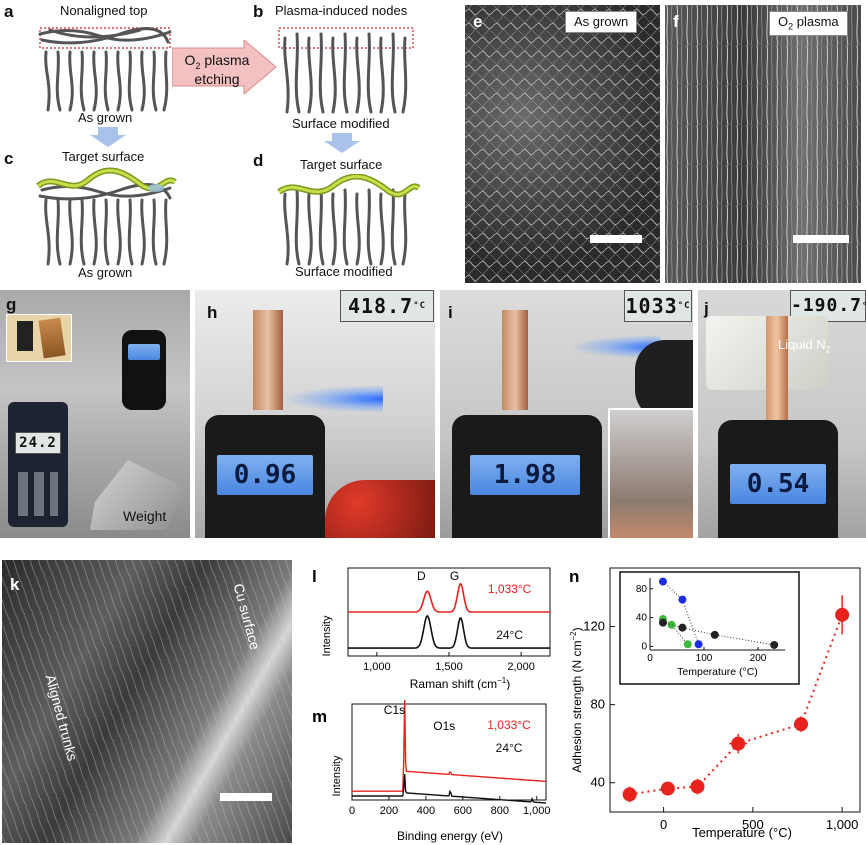  I want to click on xps-x-label: Binding energy (eV), so click(450, 836).